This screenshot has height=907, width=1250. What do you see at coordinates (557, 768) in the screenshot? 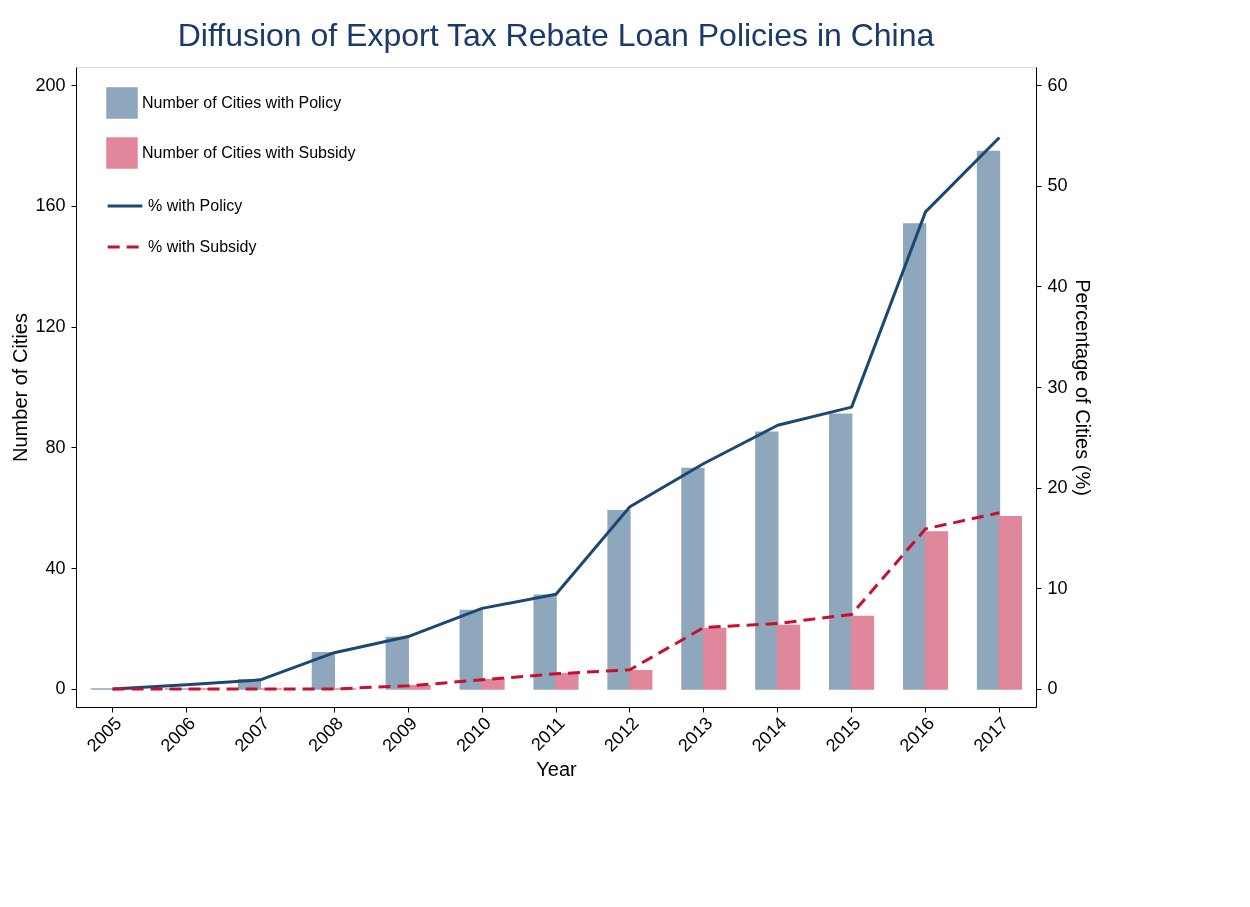
I see `x-axis-title: Year` at bounding box center [557, 768].